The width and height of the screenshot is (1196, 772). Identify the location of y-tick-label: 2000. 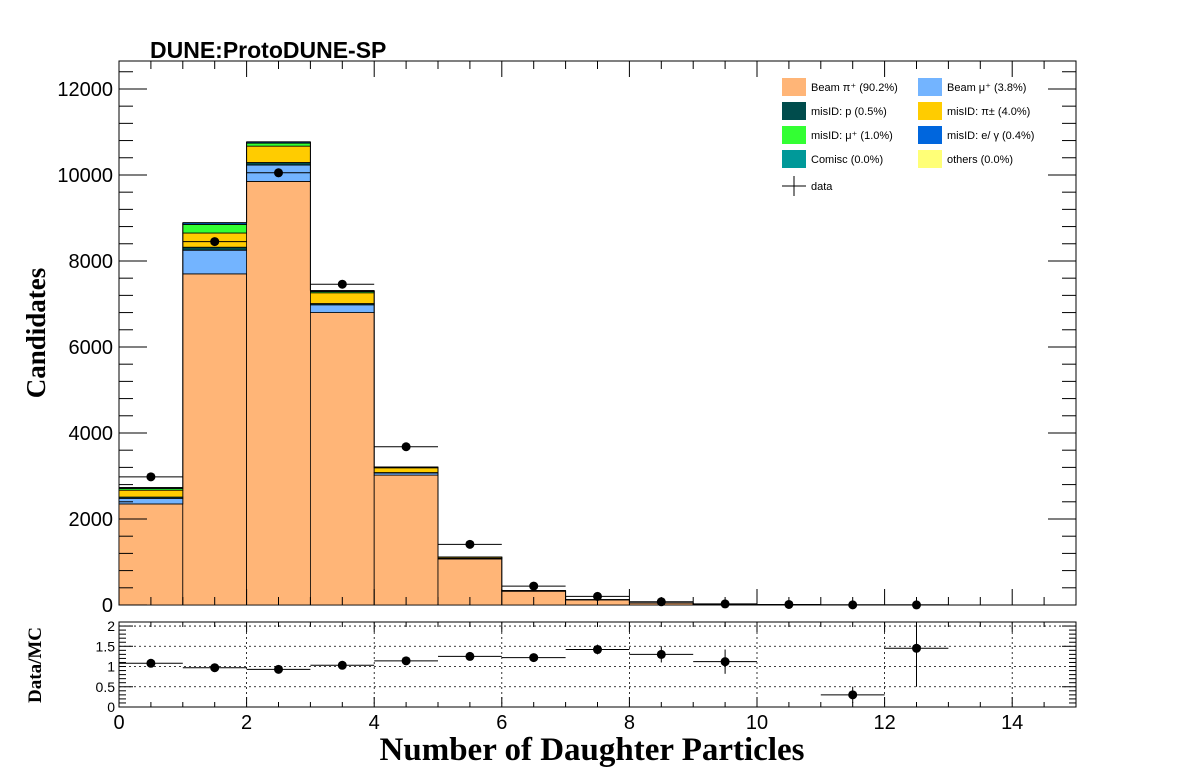
(91, 520).